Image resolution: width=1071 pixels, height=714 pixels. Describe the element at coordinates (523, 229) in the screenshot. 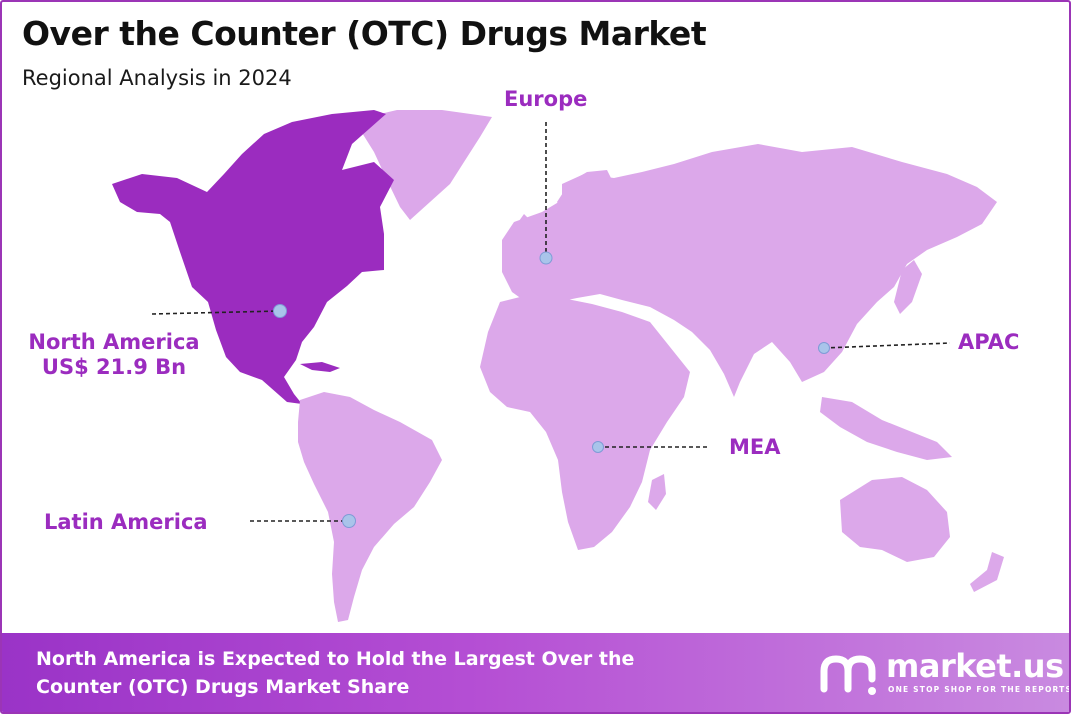

I see `region-uk` at that location.